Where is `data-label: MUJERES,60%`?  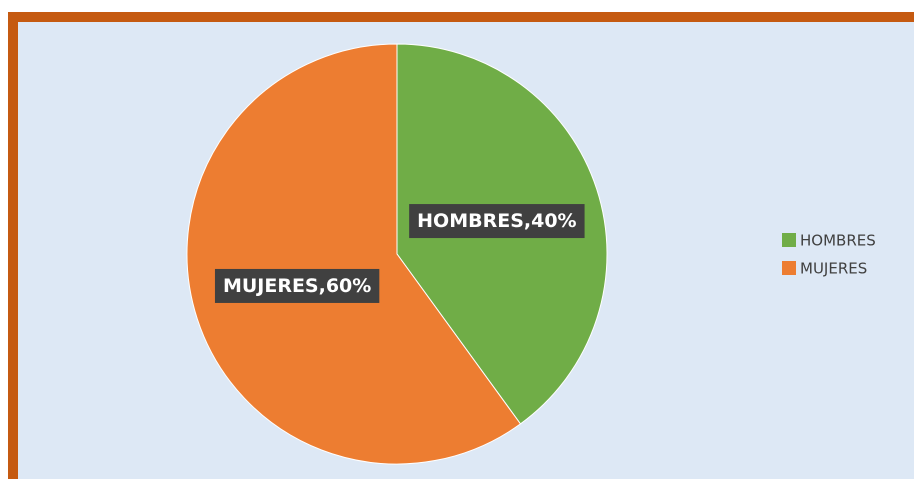 data-label: MUJERES,60% is located at coordinates (297, 286).